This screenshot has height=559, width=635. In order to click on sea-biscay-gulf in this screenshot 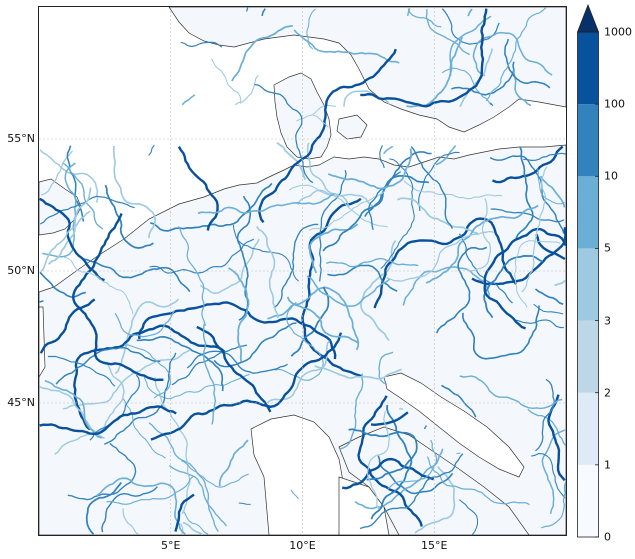, I will do `click(42, 342)`.